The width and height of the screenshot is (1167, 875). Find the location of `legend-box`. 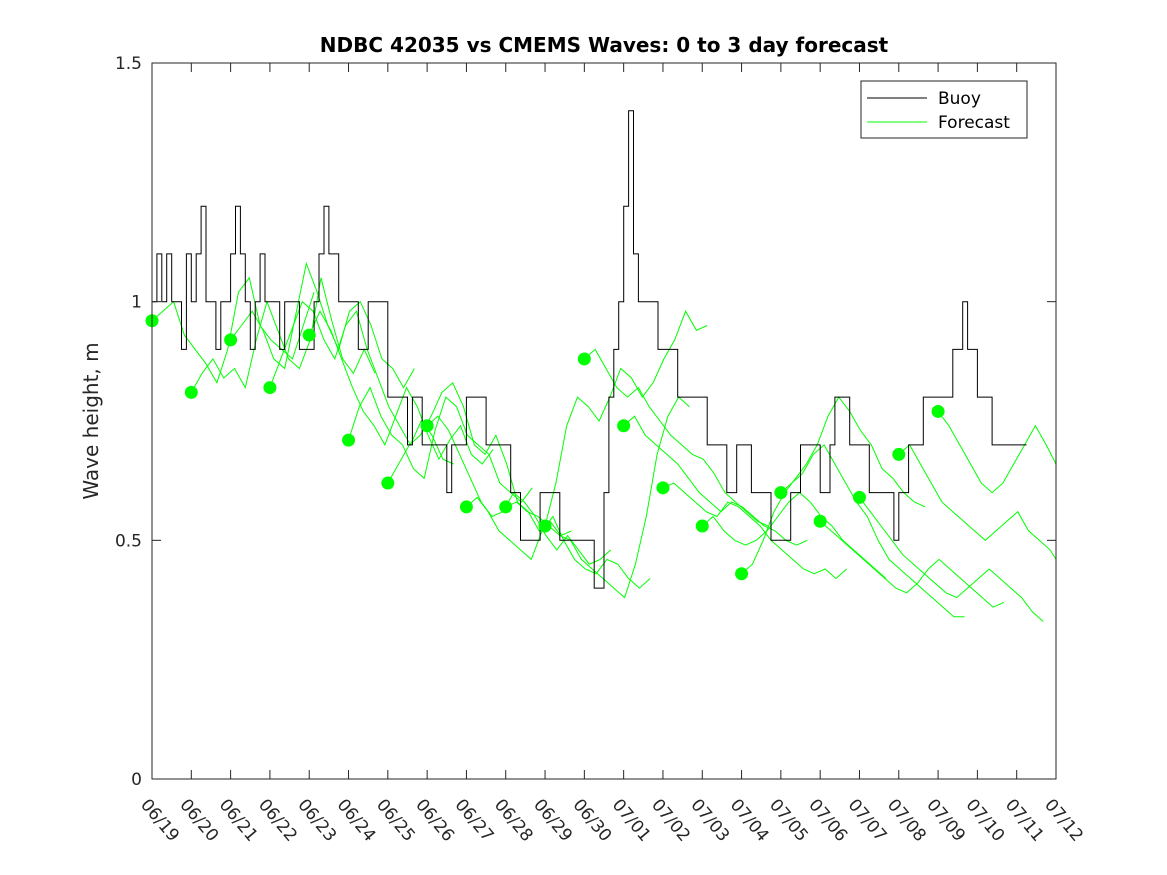

legend-box is located at coordinates (944, 109).